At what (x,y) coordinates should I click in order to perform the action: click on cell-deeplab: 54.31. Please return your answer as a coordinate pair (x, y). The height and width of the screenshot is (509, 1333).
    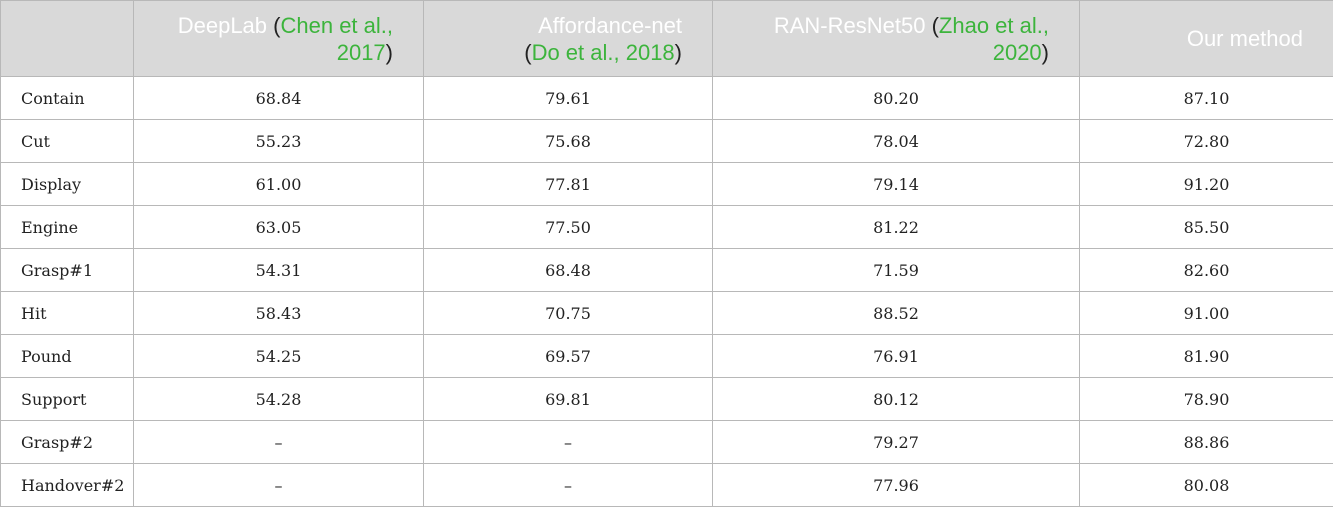
    Looking at the image, I should click on (278, 270).